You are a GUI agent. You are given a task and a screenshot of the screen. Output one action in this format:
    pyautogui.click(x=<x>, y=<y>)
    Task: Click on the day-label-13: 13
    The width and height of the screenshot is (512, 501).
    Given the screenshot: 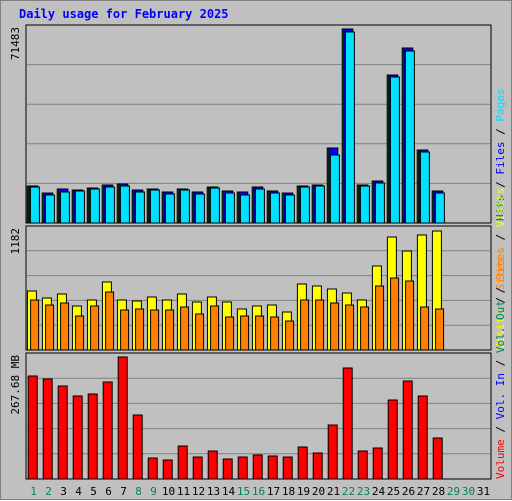 What is the action you would take?
    pyautogui.click(x=213, y=491)
    